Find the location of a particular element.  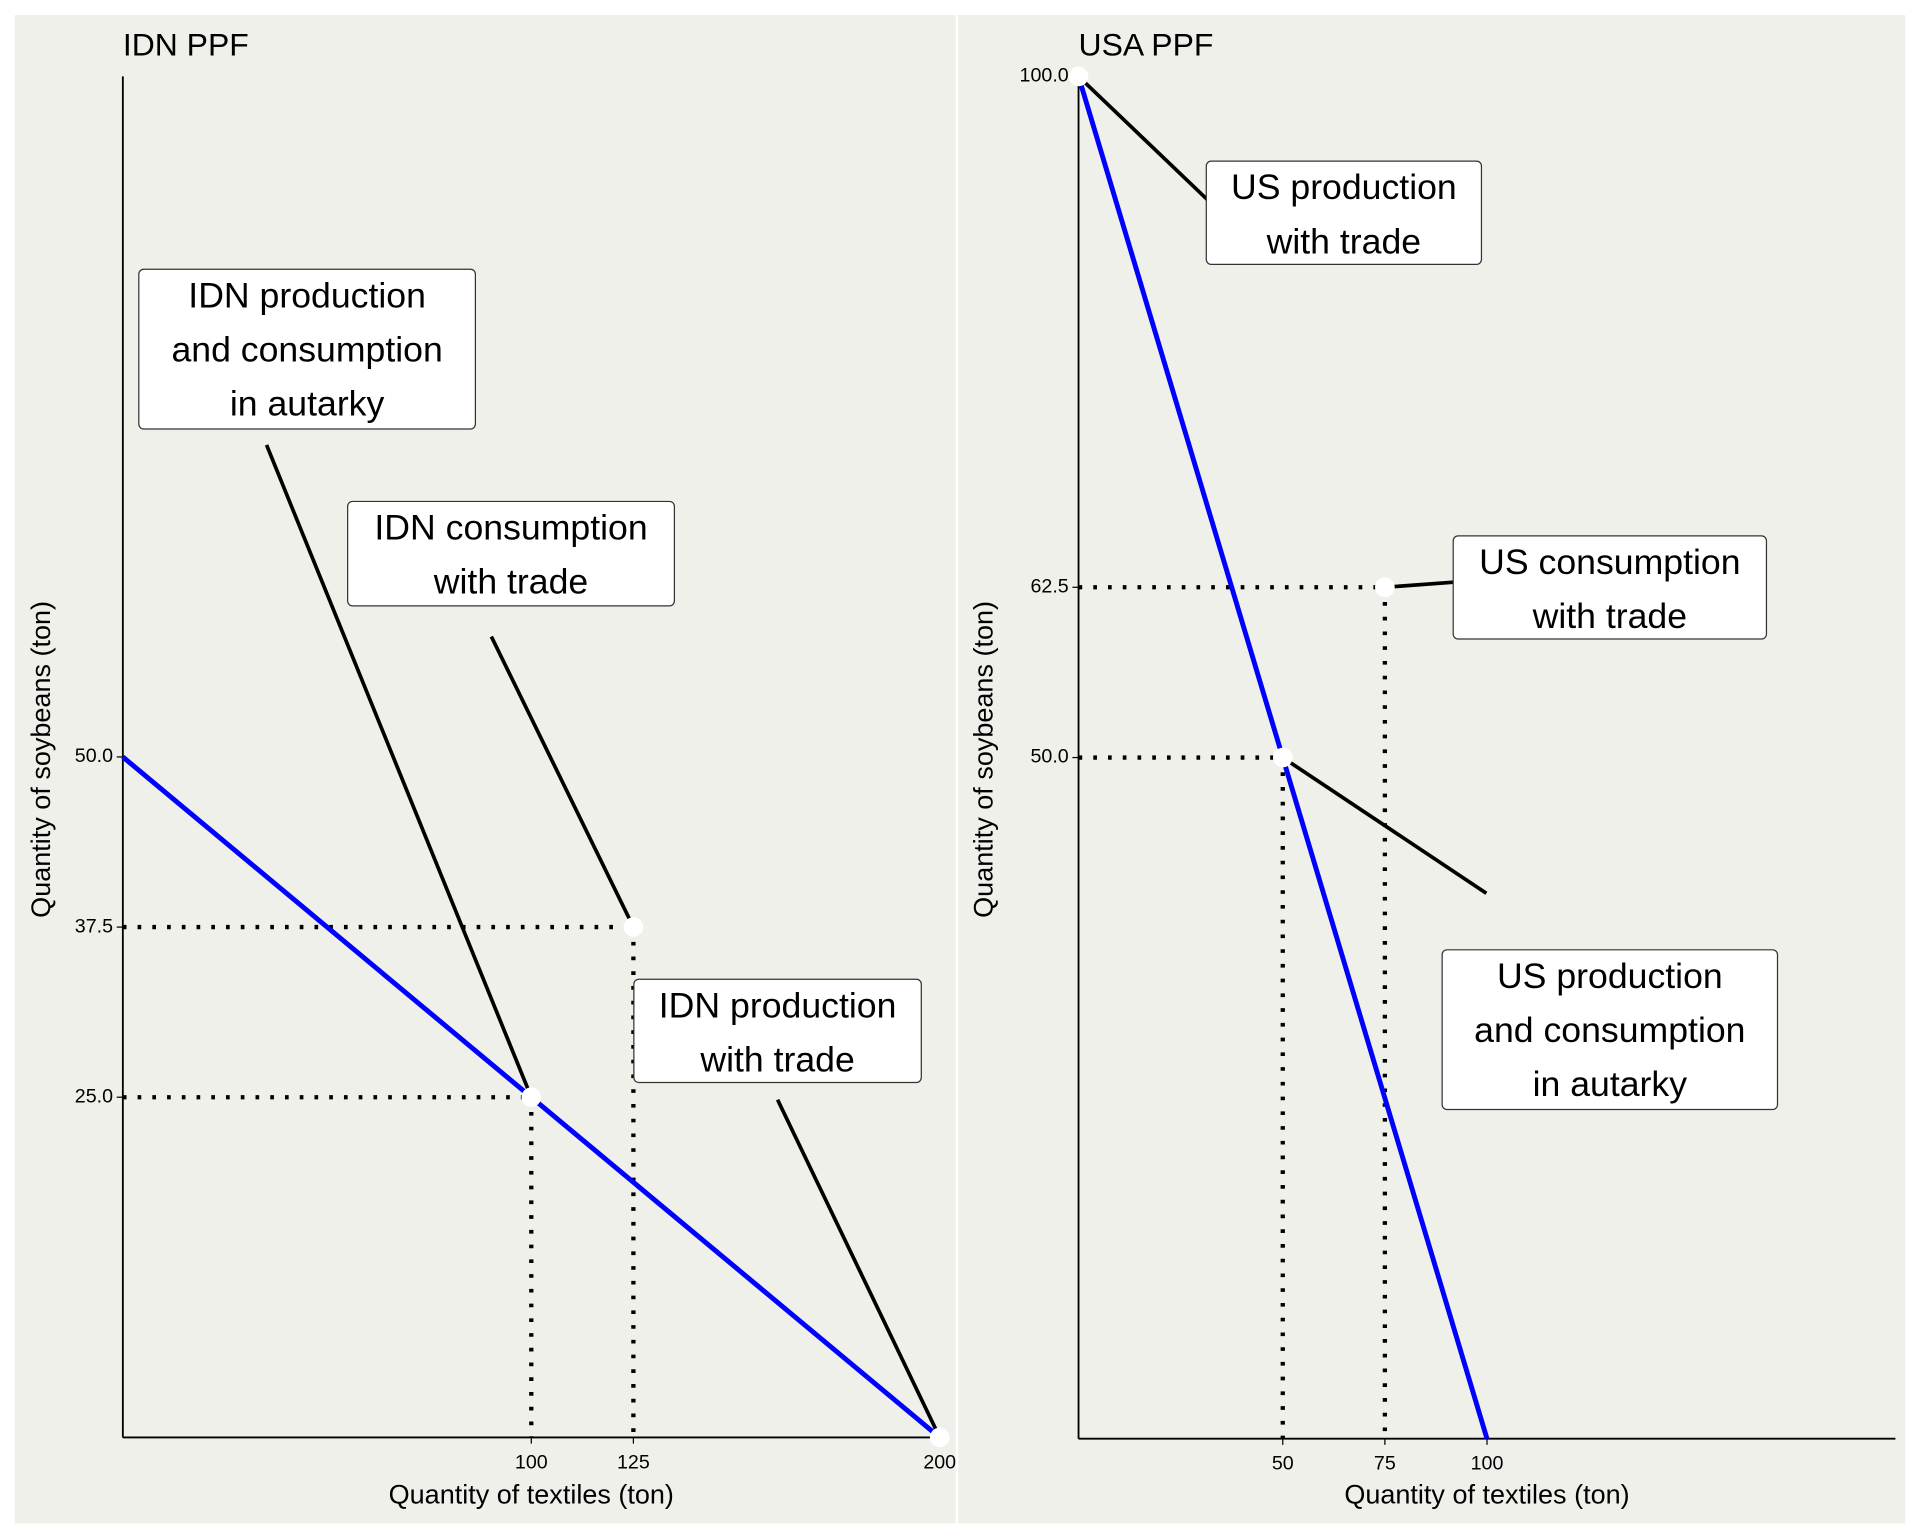

y-tick-label: 100.0 is located at coordinates (1044, 76).